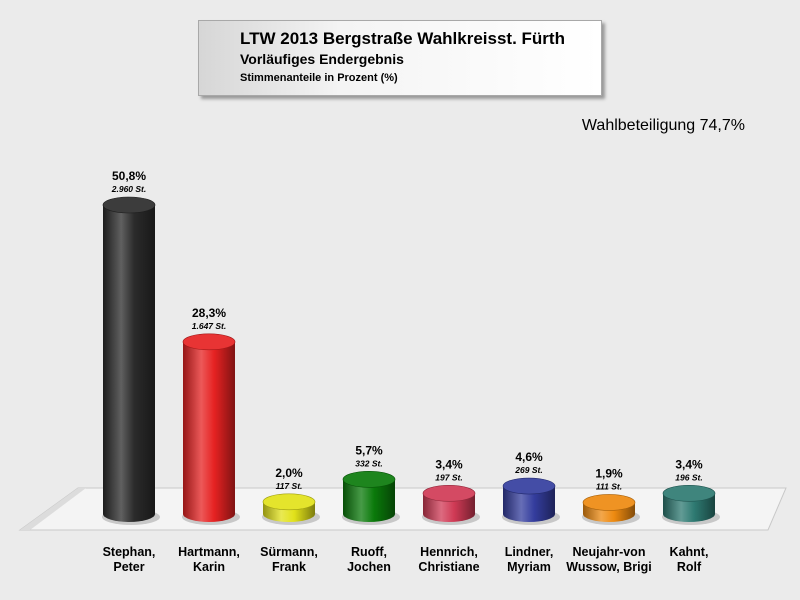 The height and width of the screenshot is (600, 800). Describe the element at coordinates (529, 552) in the screenshot. I see `category-label: Lindner,` at that location.